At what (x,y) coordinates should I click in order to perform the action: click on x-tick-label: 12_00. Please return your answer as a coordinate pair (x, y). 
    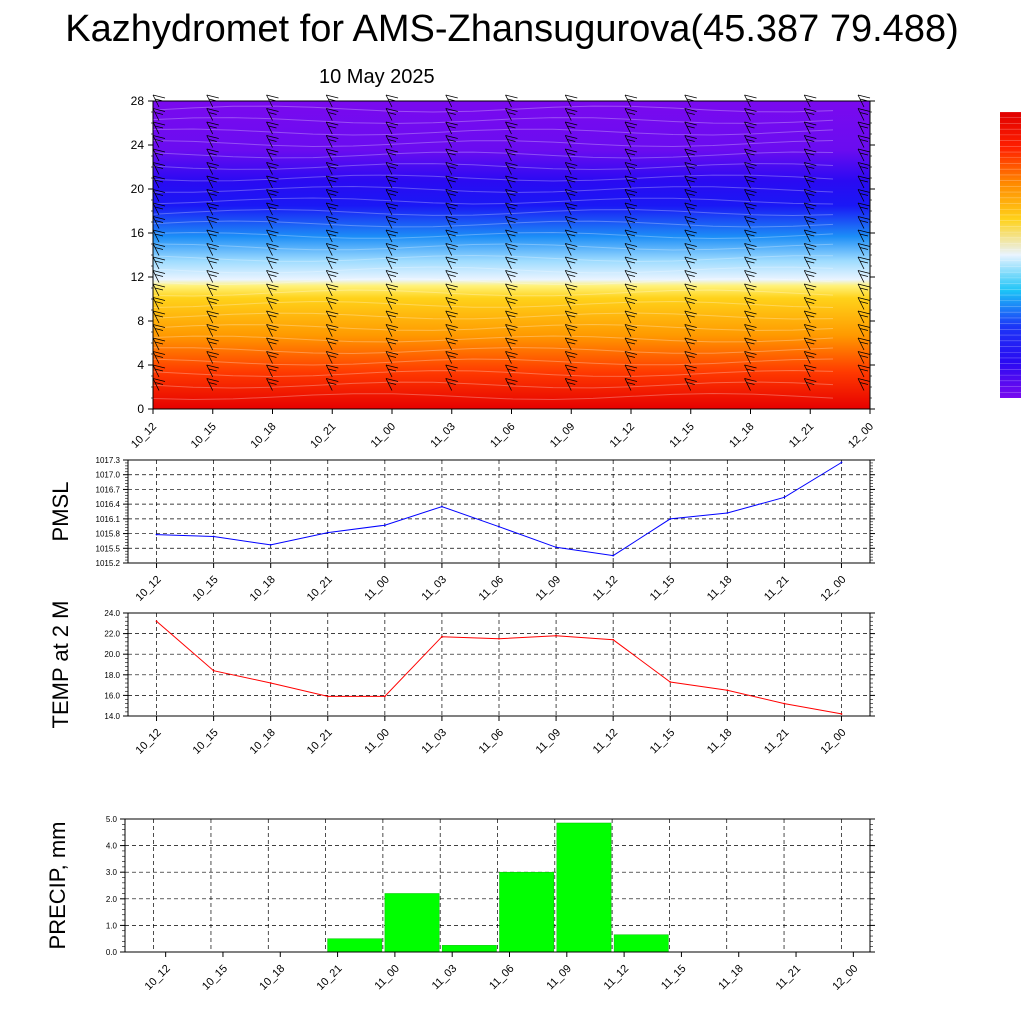
    Looking at the image, I should click on (861, 436).